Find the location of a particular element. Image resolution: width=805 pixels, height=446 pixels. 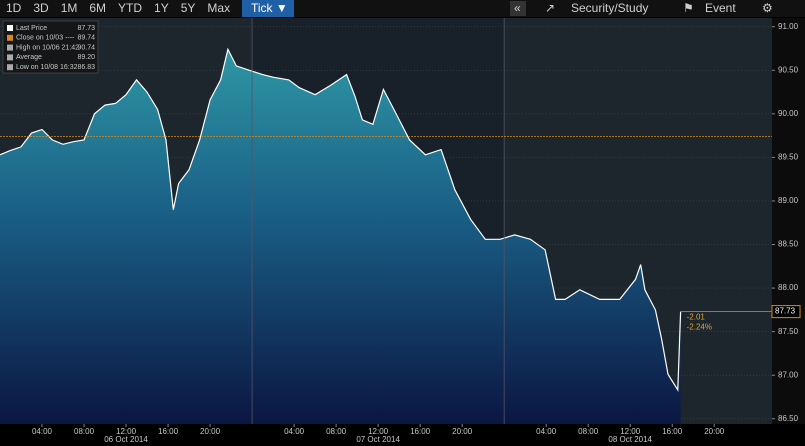

period-button: 6M is located at coordinates (97, 8).